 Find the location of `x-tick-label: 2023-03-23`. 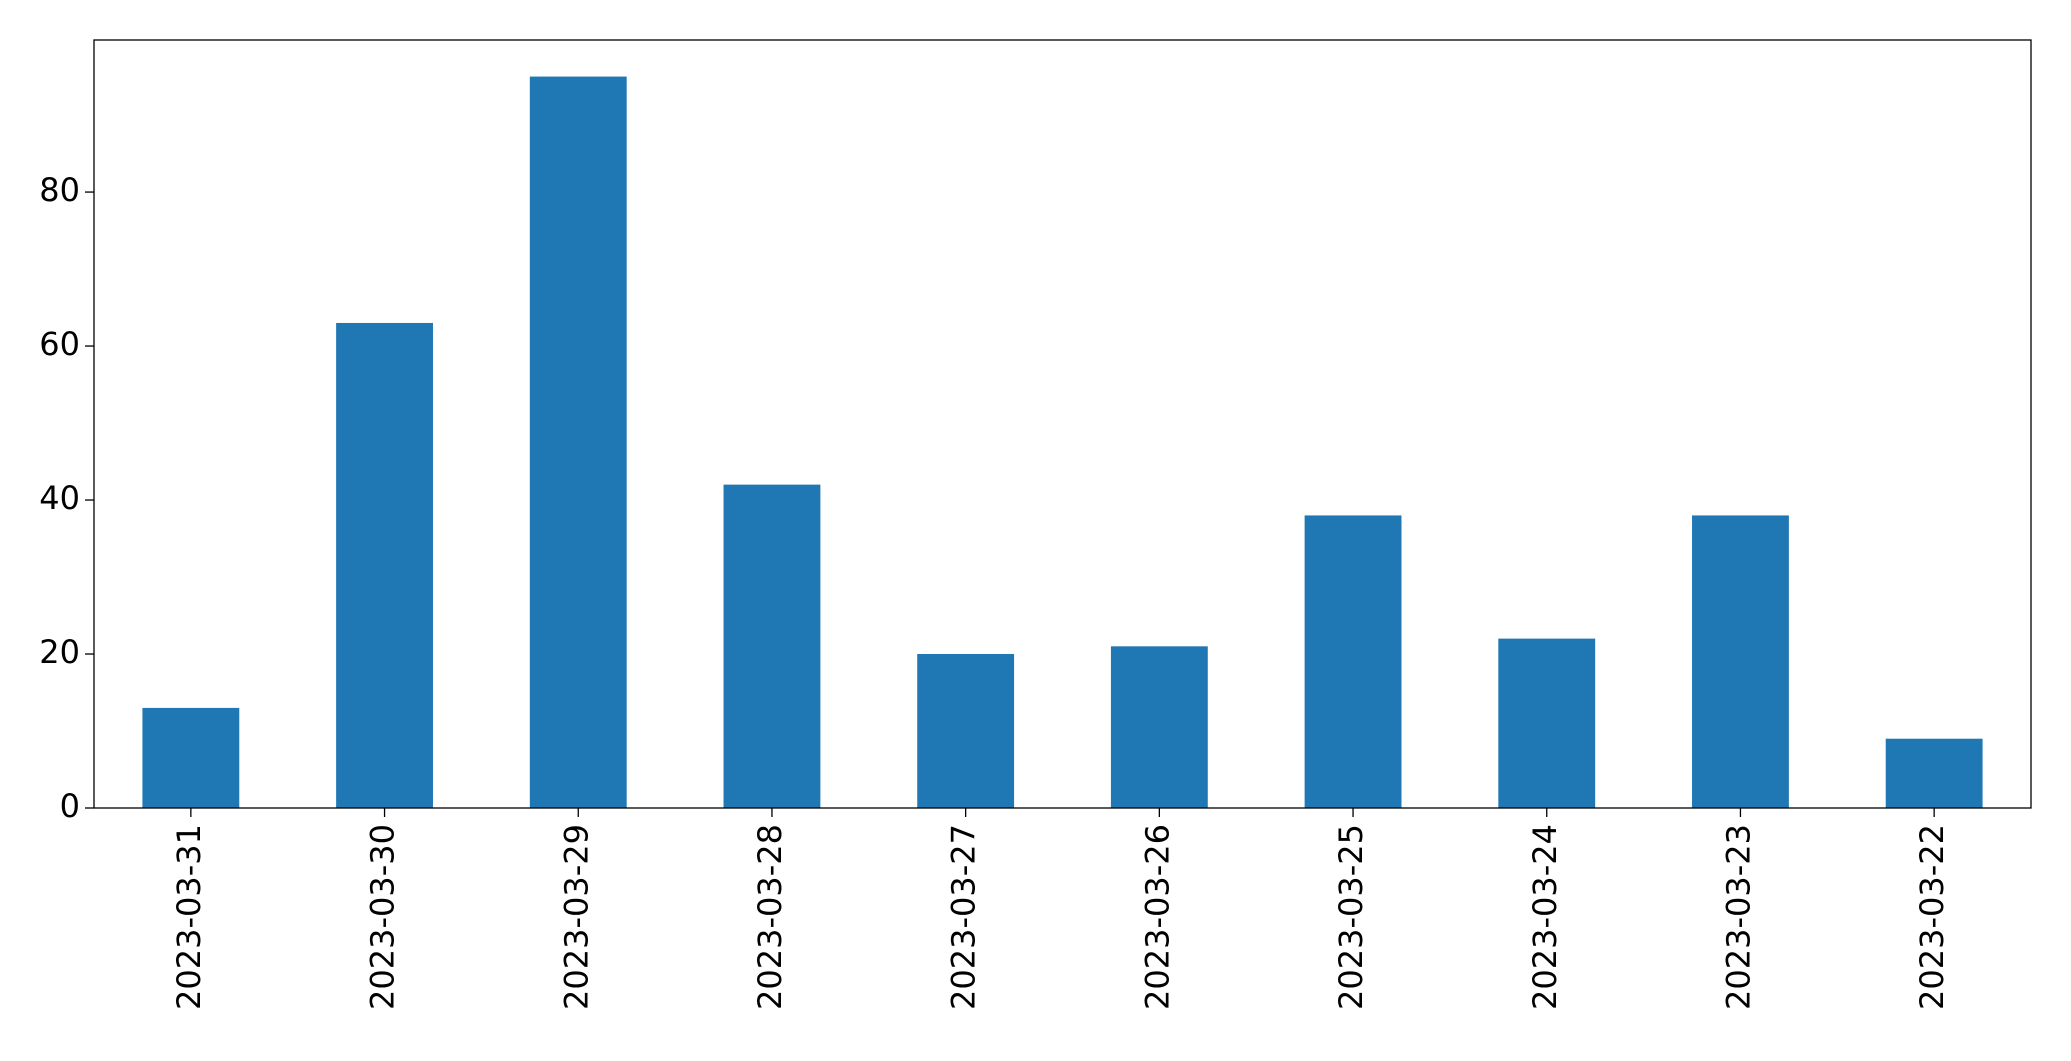

x-tick-label: 2023-03-23 is located at coordinates (1738, 917).